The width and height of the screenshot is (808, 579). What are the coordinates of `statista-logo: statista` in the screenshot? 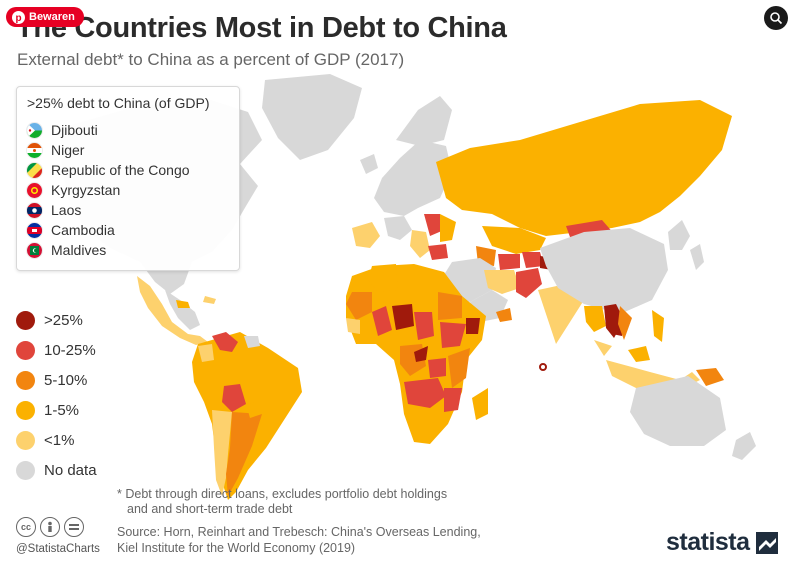 It's located at (722, 542).